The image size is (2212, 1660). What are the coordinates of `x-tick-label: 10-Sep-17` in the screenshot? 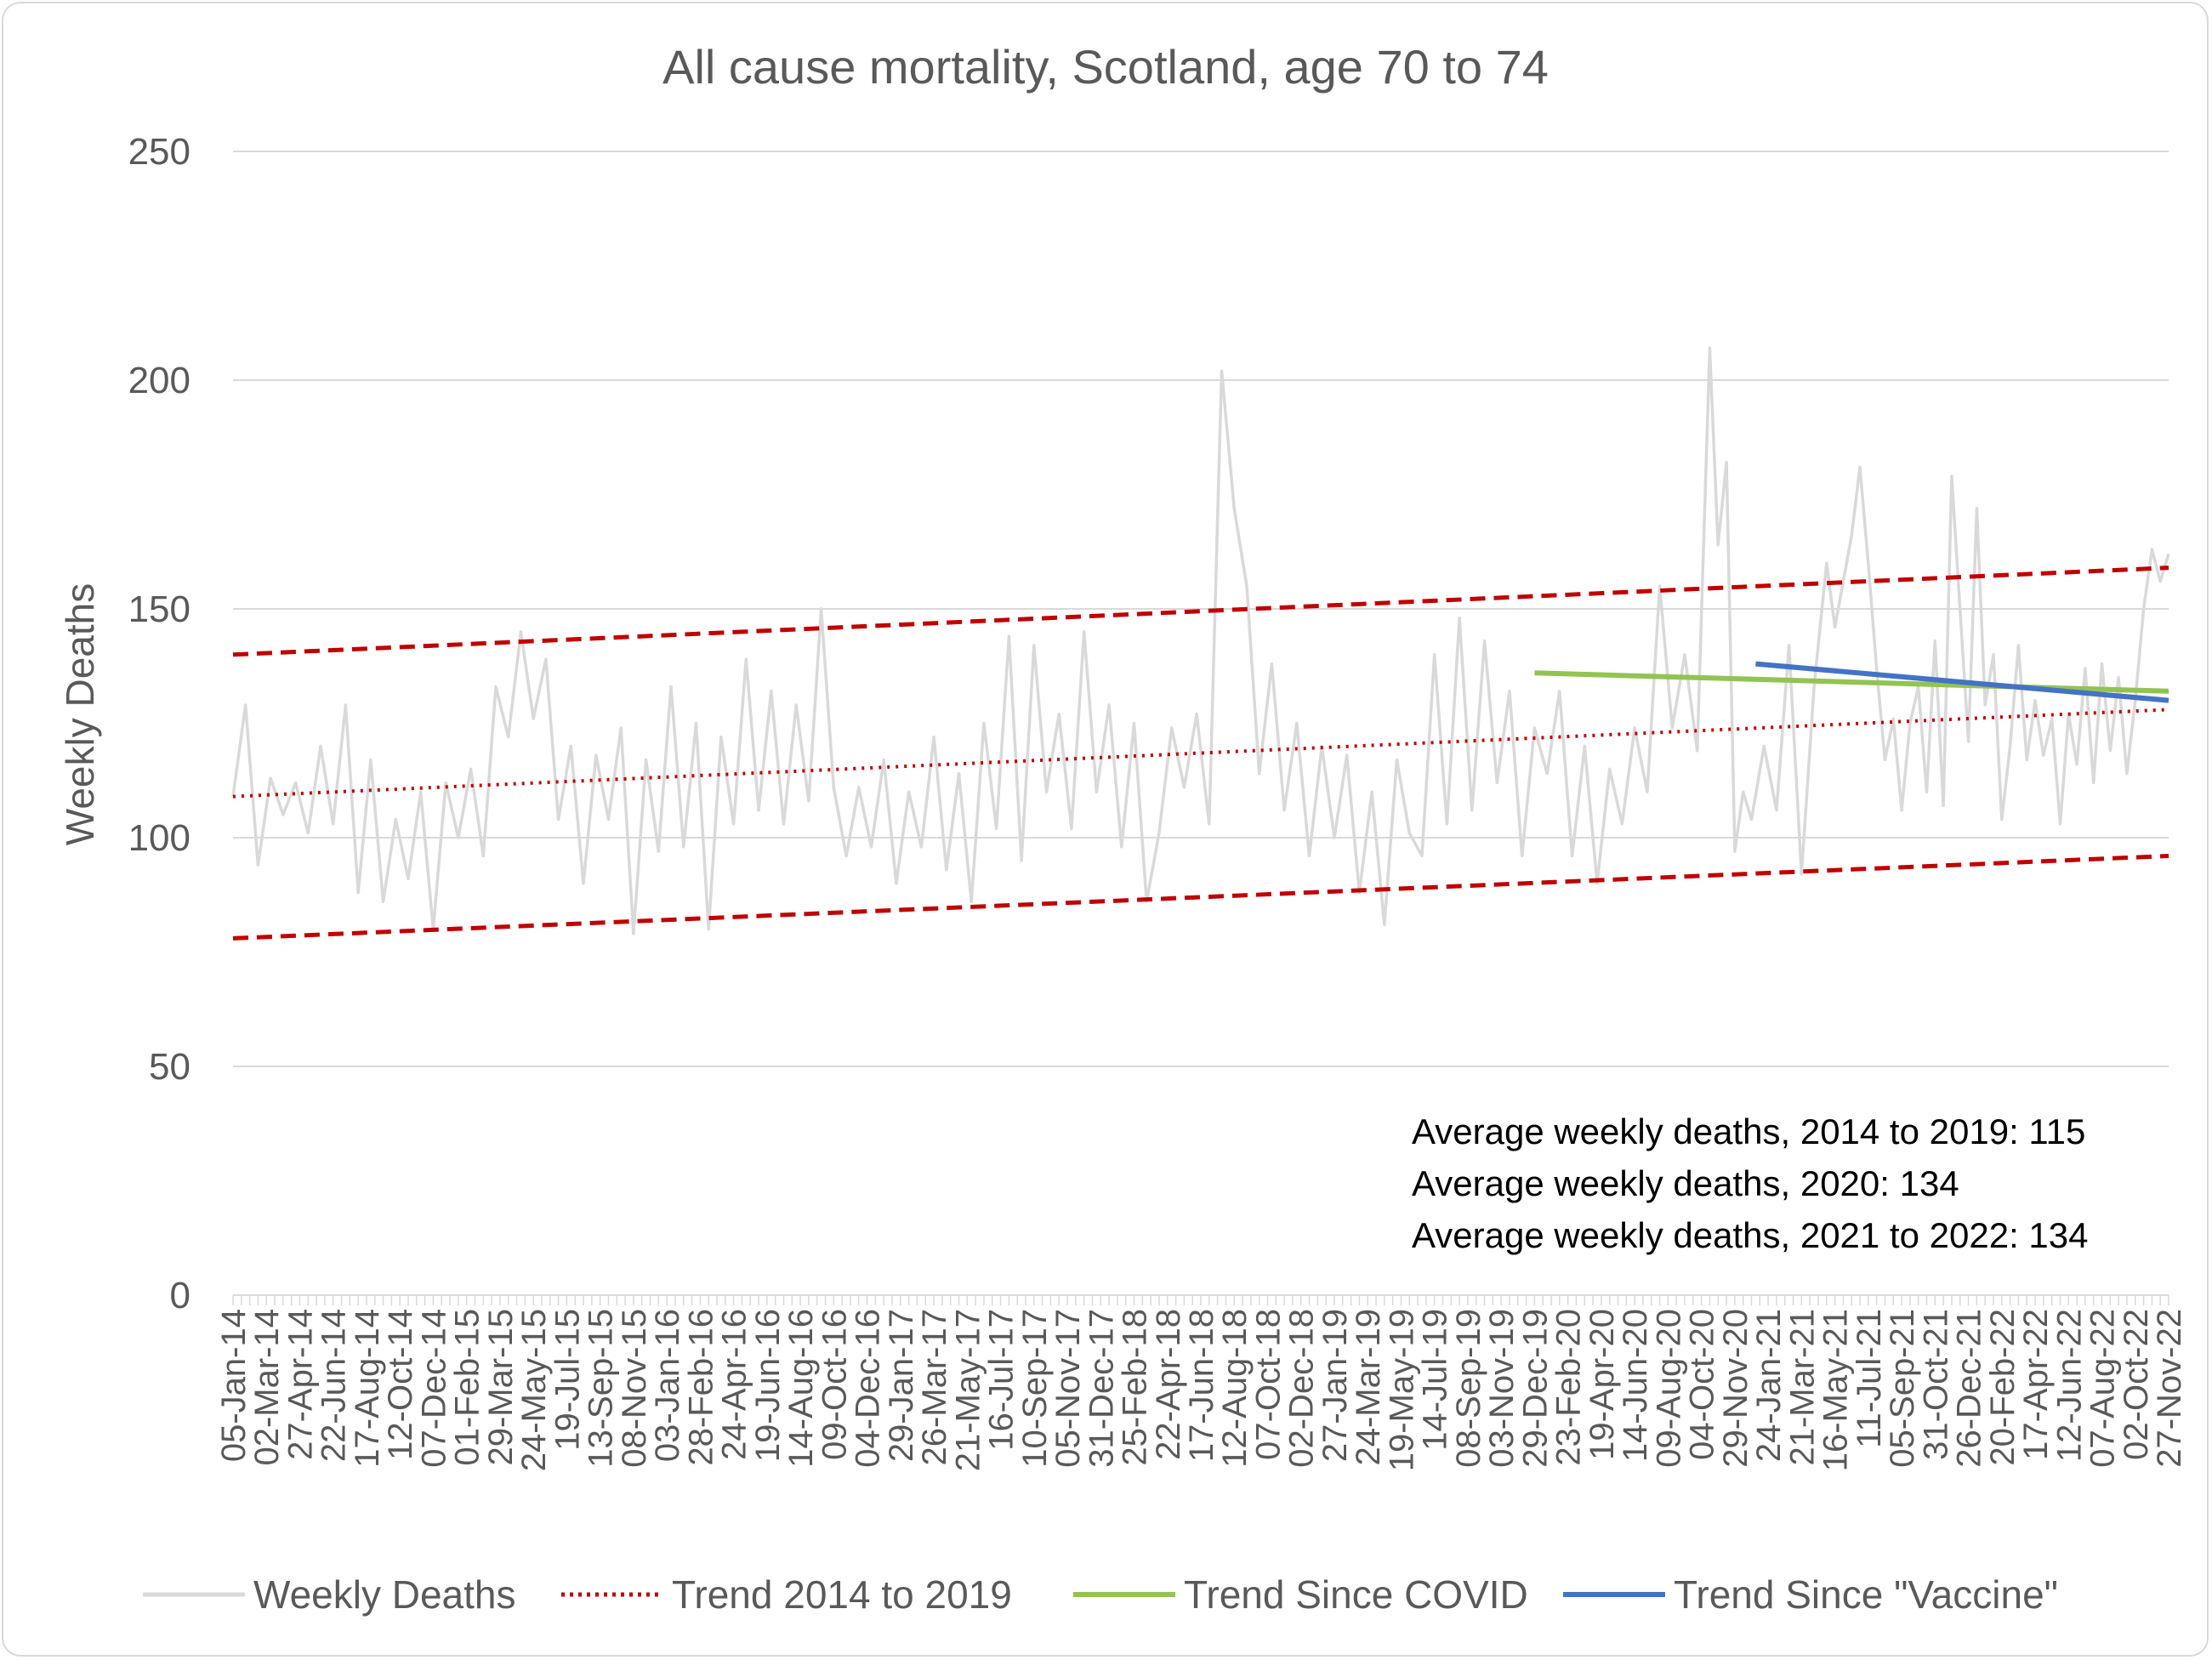 It's located at (1035, 1388).